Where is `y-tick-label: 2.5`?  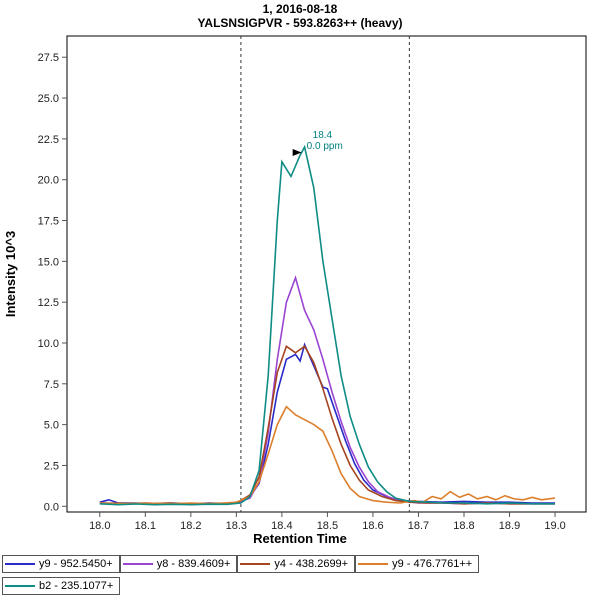 y-tick-label: 2.5 is located at coordinates (51, 466).